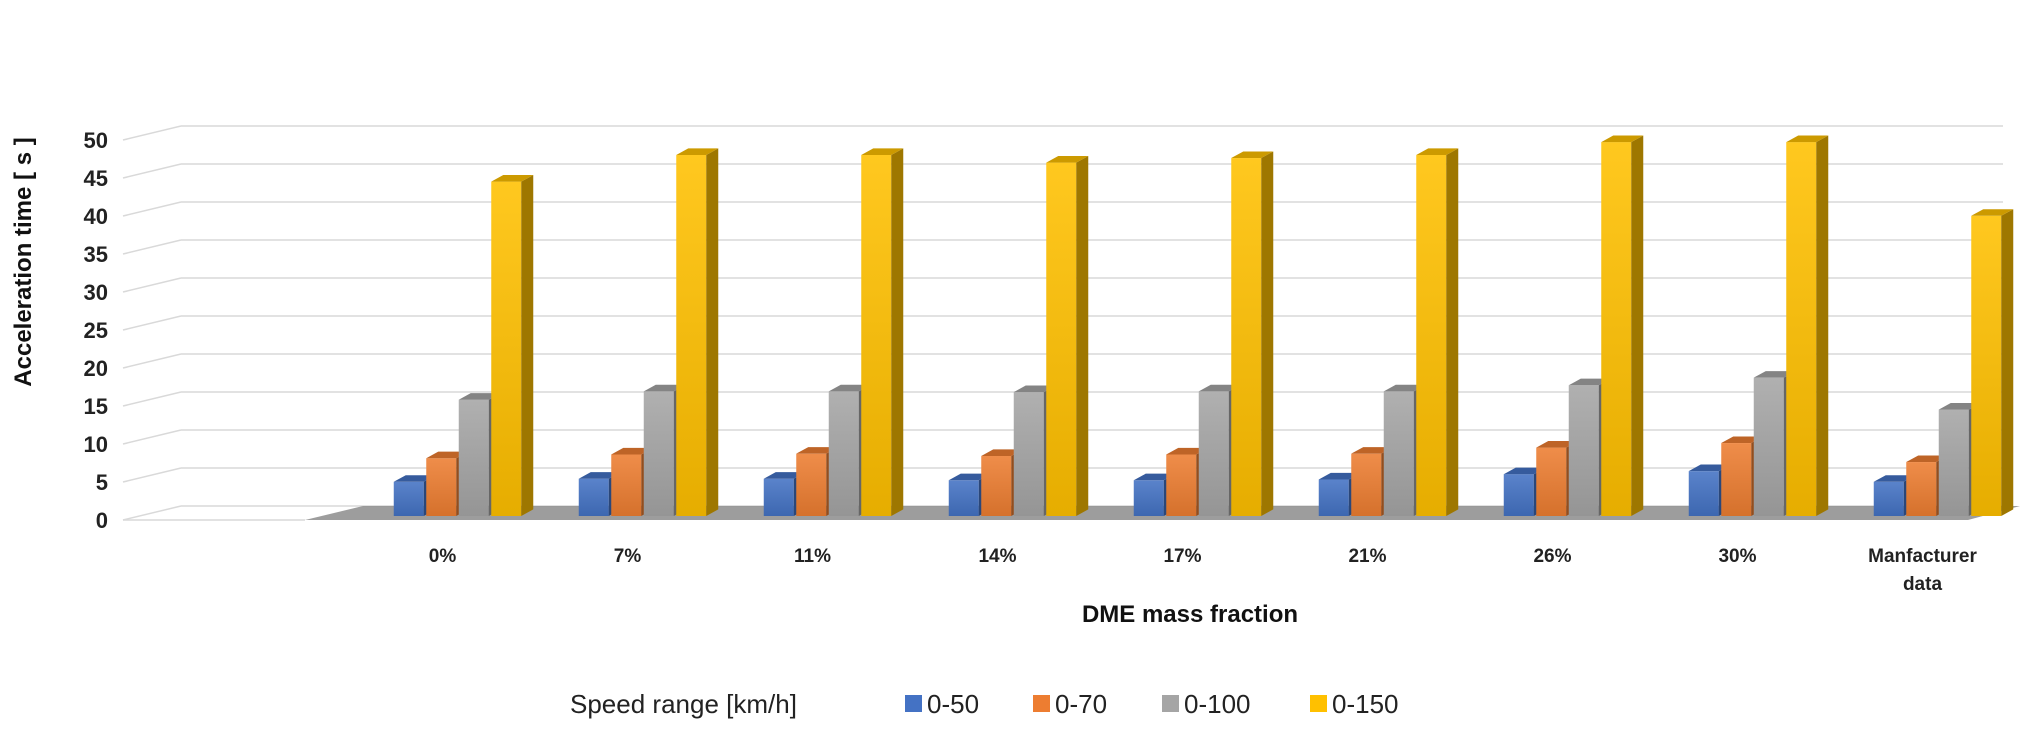  What do you see at coordinates (96, 140) in the screenshot?
I see `y-tick-label: 50` at bounding box center [96, 140].